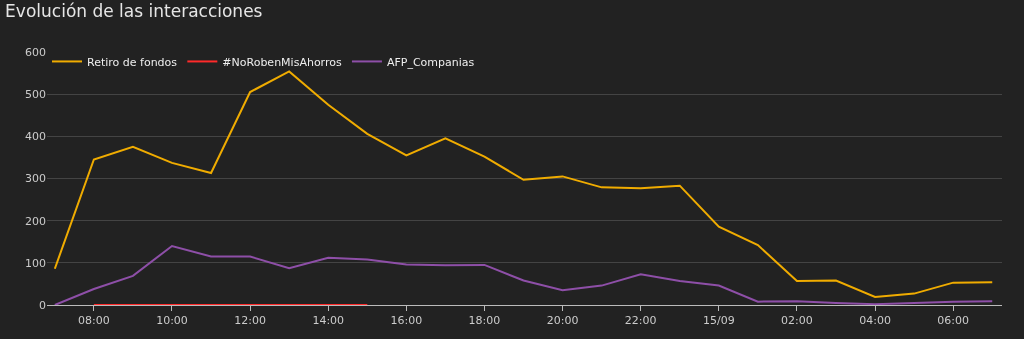 This screenshot has height=339, width=1024. I want to click on y-tick-label: 0, so click(42, 305).